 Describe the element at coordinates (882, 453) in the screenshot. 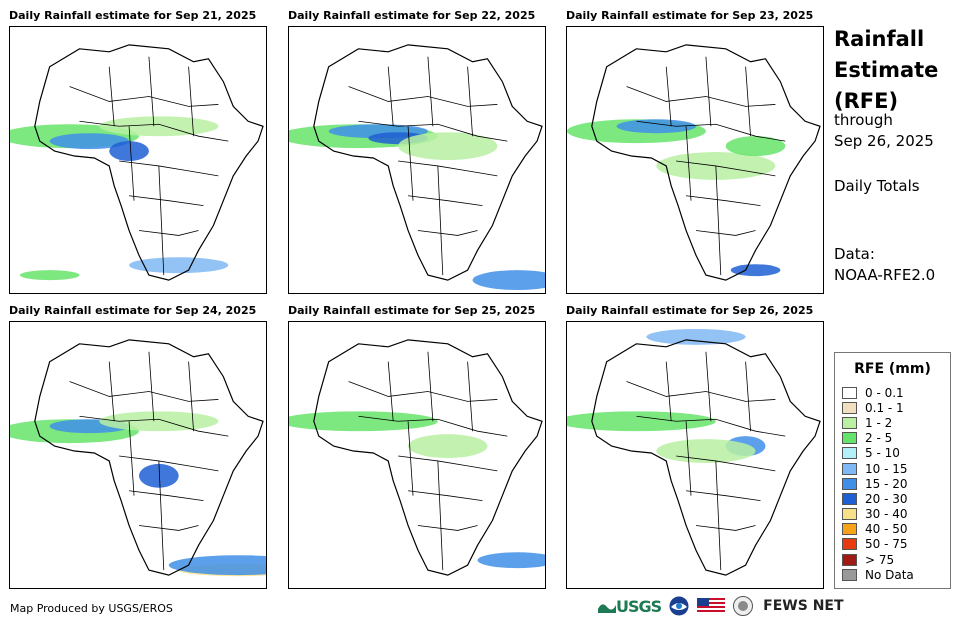

I see `legend-label: 5 - 10` at that location.